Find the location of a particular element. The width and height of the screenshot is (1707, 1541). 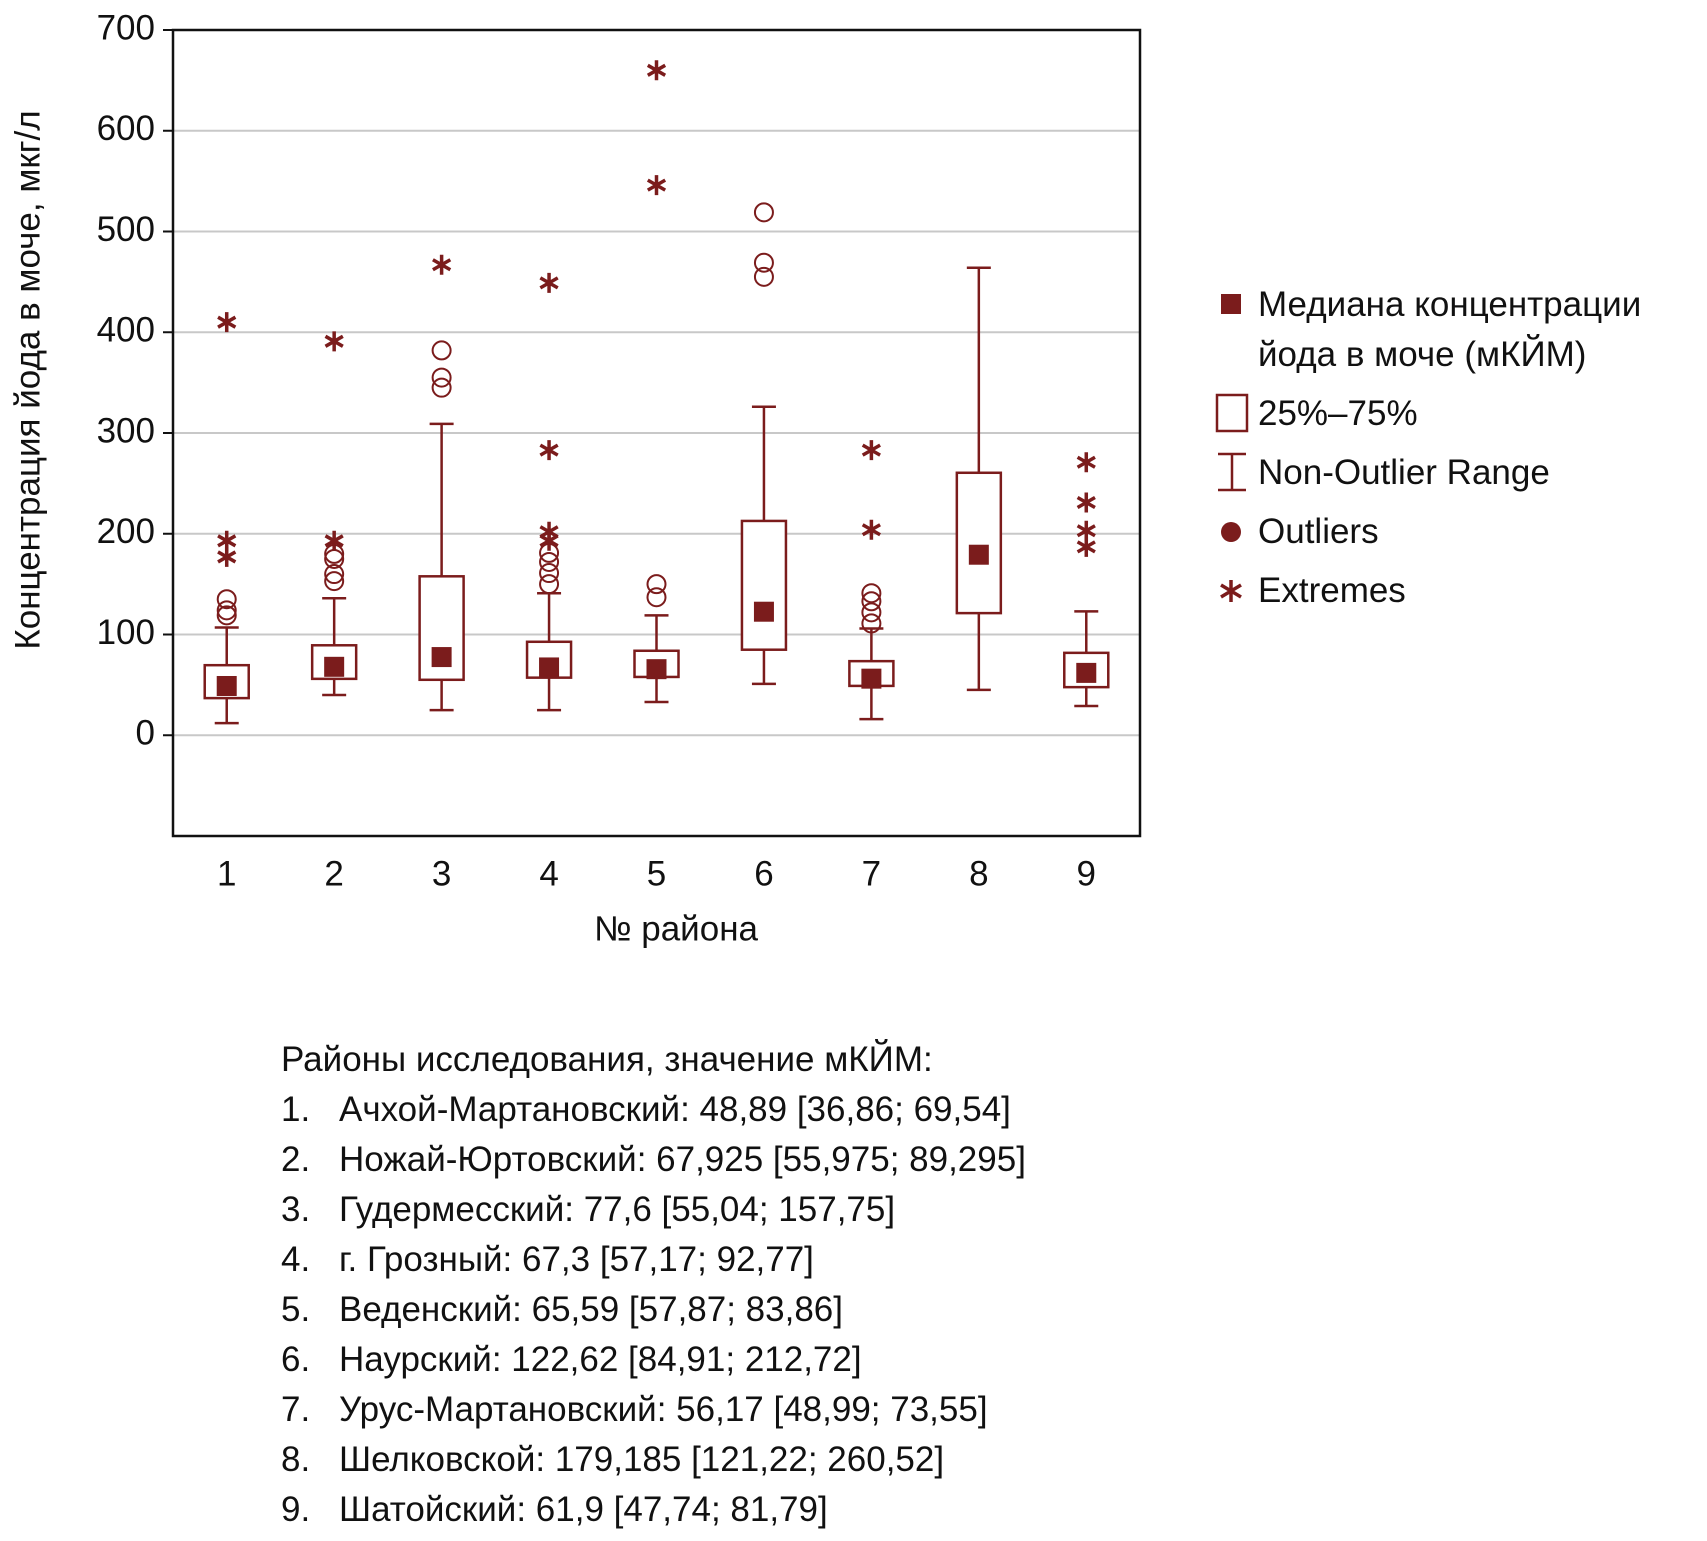

box is located at coordinates (764, 585).